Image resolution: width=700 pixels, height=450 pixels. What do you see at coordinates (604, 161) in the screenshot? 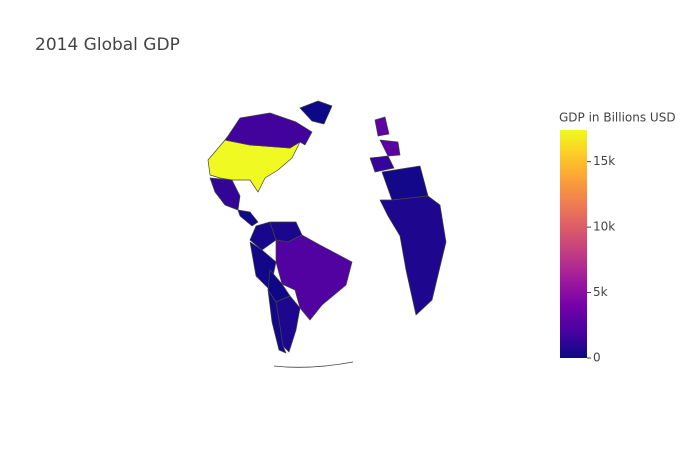
I see `colorbar-tick-label: 15k` at bounding box center [604, 161].